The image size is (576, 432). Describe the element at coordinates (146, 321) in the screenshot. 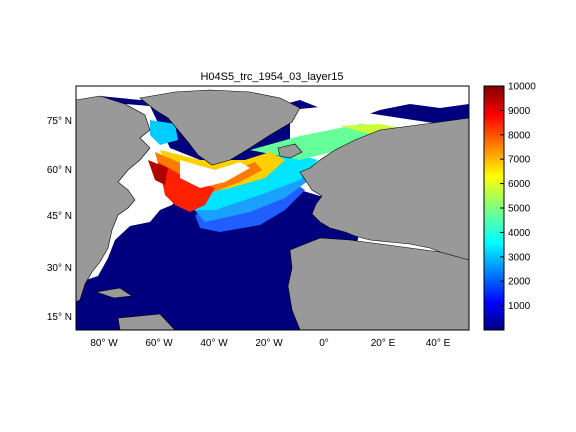

I see `south-america-tip` at that location.